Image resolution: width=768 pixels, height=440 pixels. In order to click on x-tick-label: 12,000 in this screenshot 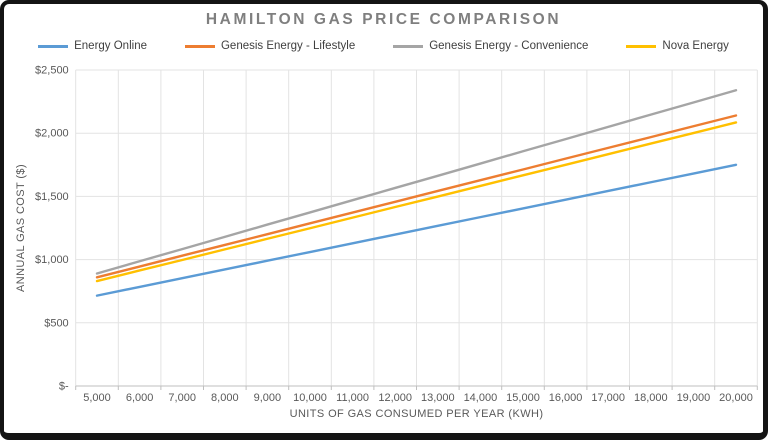, I will do `click(395, 398)`.